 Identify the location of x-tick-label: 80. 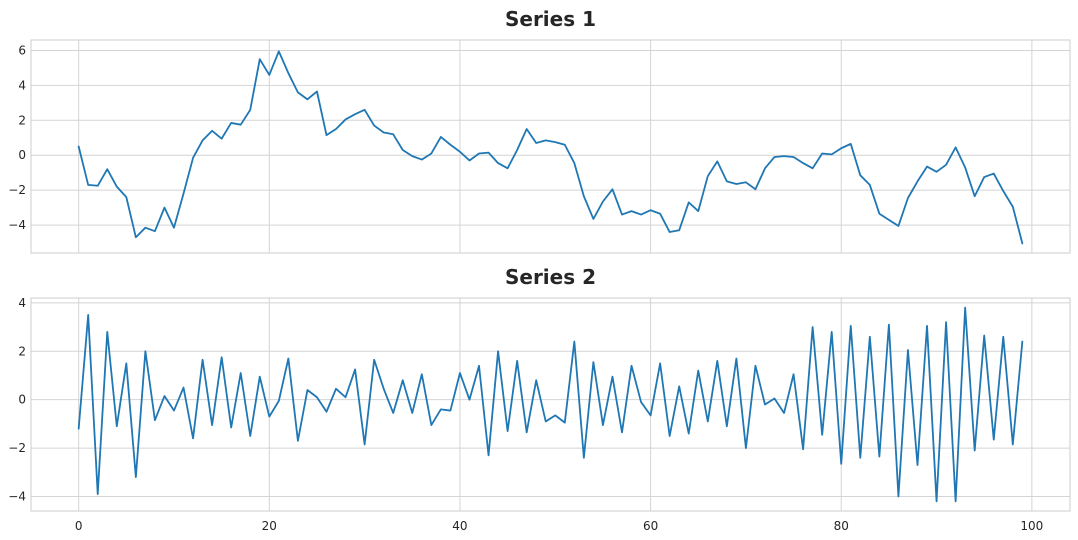
(841, 526).